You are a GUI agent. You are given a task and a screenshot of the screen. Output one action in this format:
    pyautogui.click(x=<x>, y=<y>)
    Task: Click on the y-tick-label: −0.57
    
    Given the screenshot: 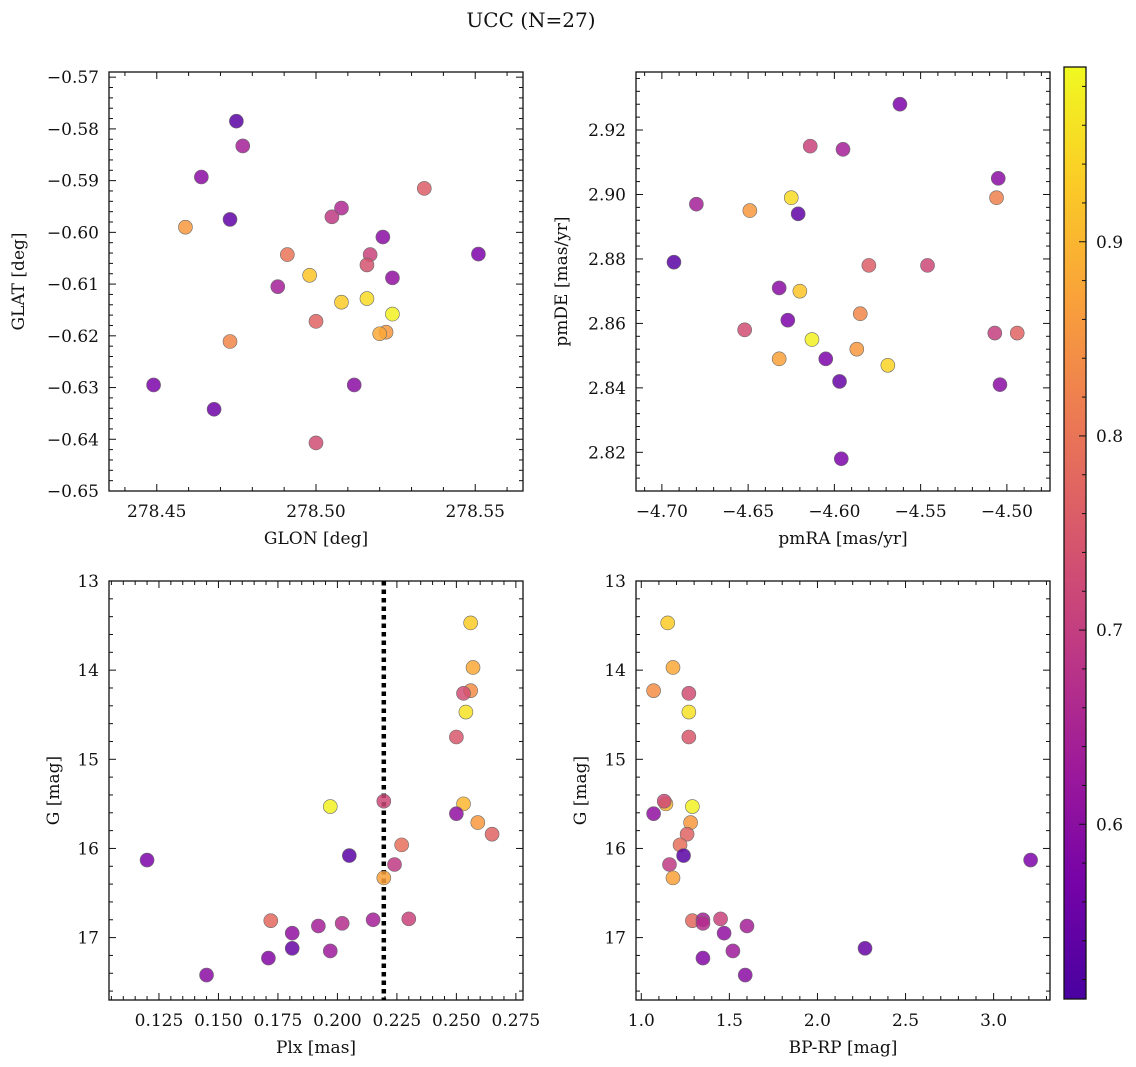 What is the action you would take?
    pyautogui.click(x=73, y=78)
    